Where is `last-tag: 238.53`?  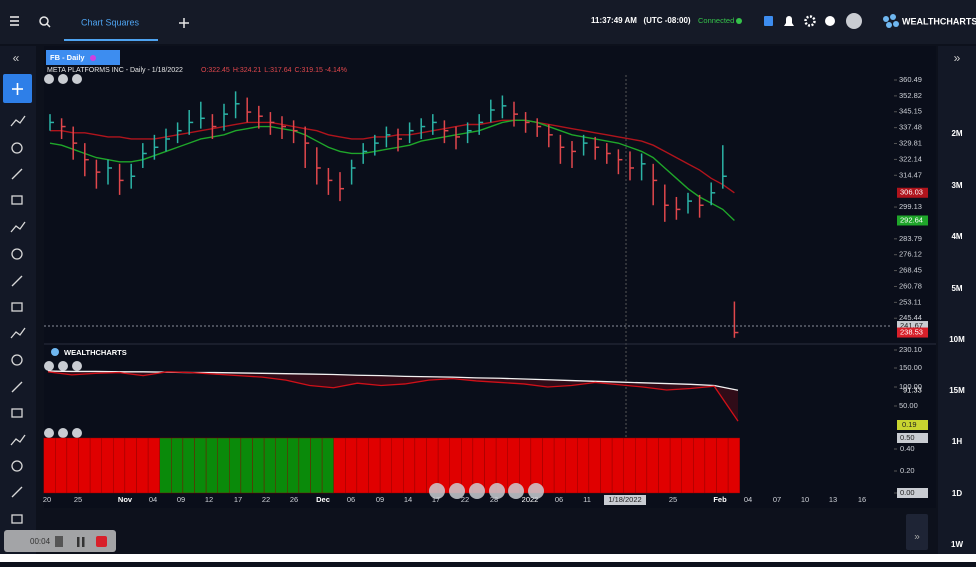
last-tag: 238.53 is located at coordinates (911, 332).